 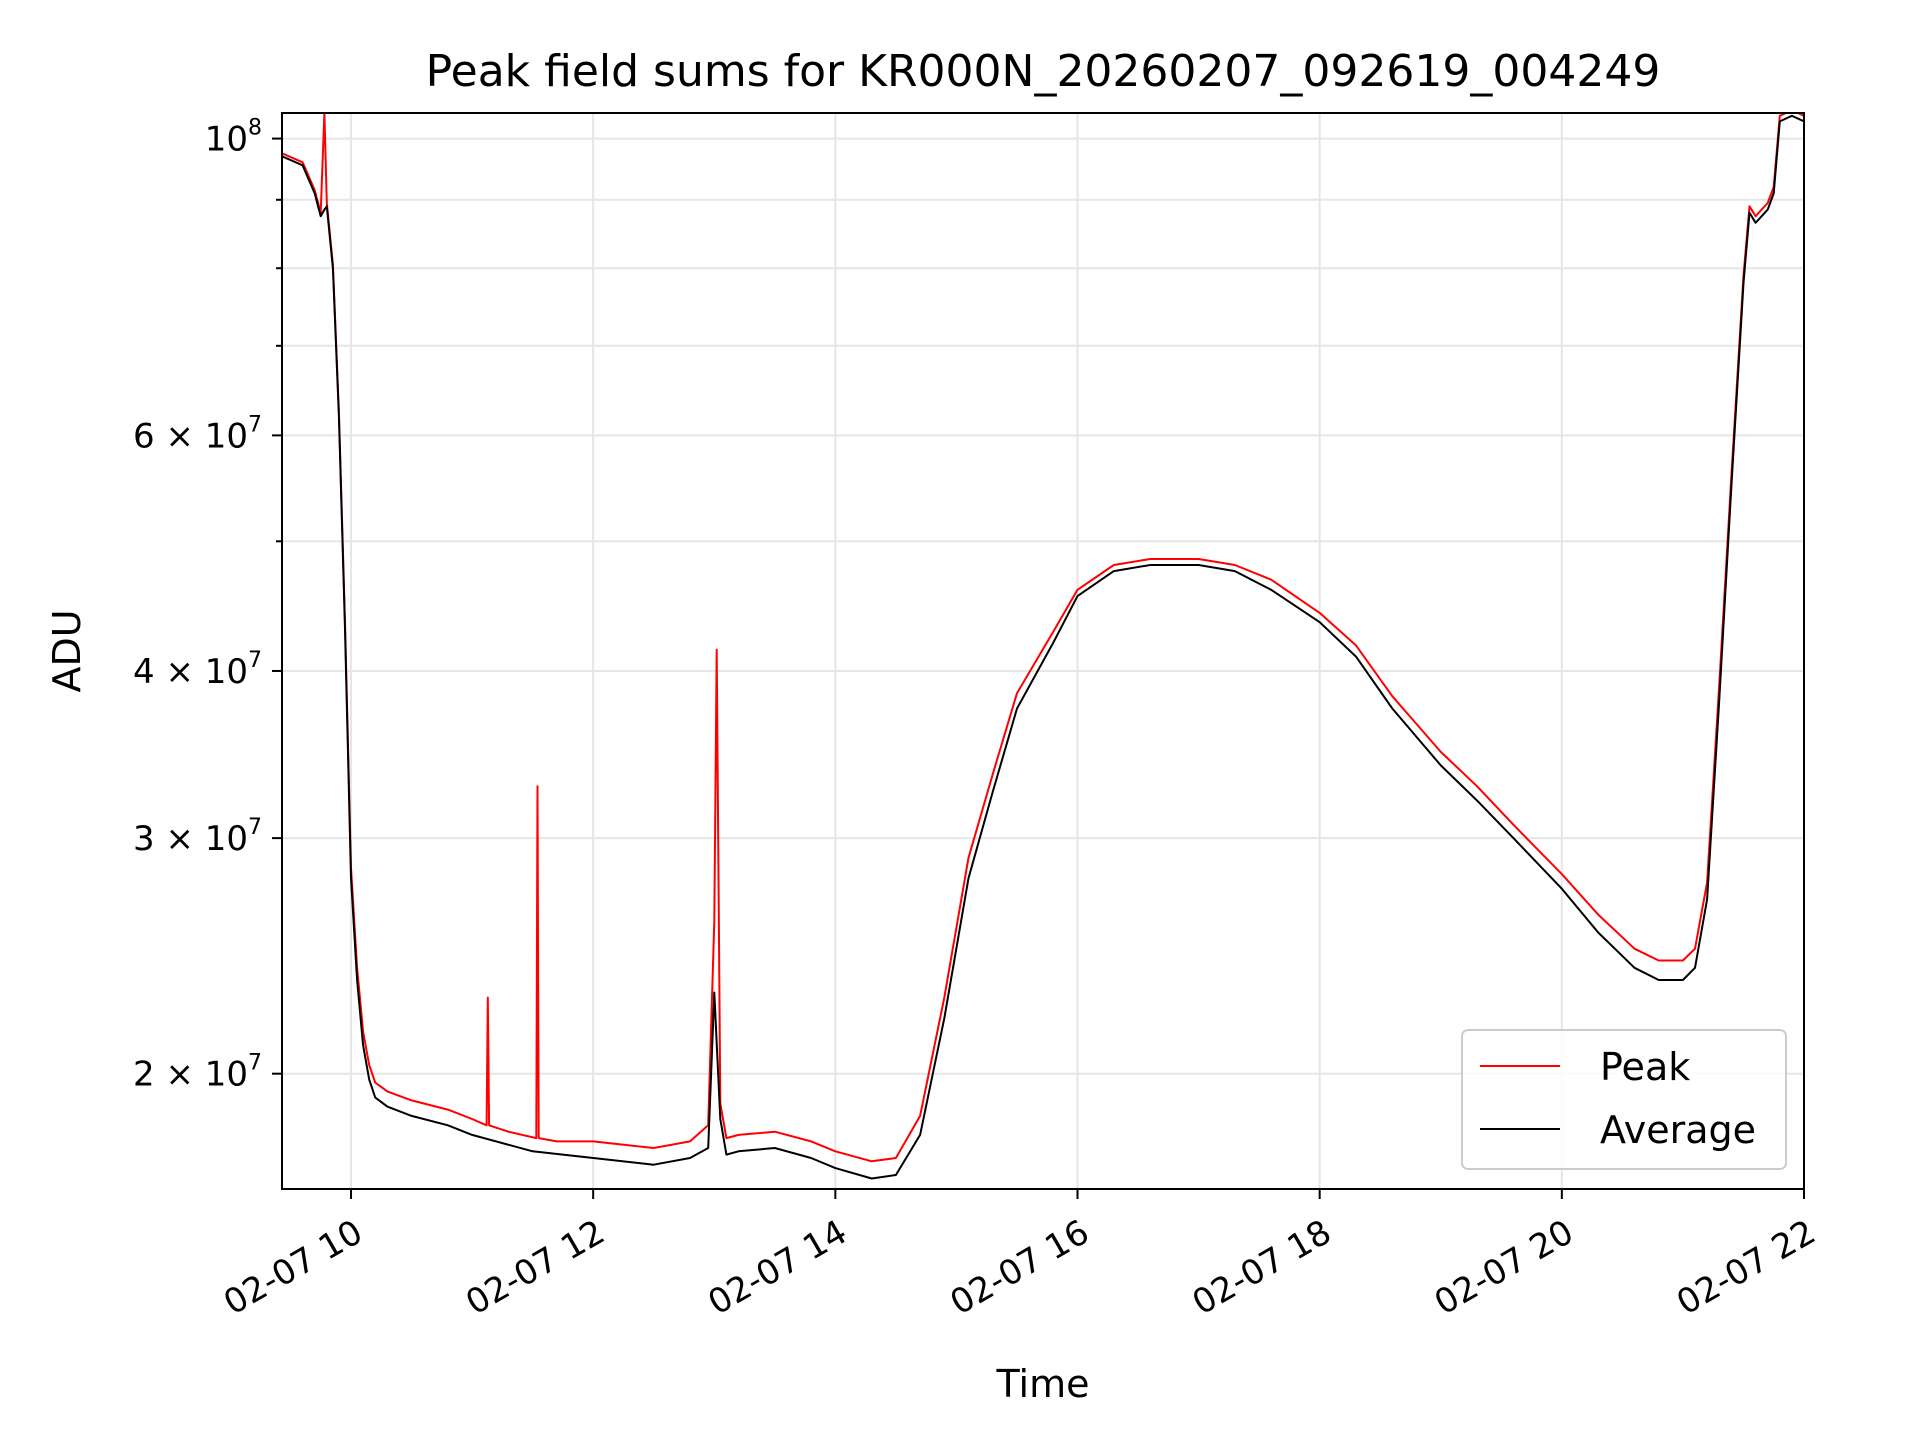 I want to click on y-tick-label: 4 × 107, so click(x=197, y=670).